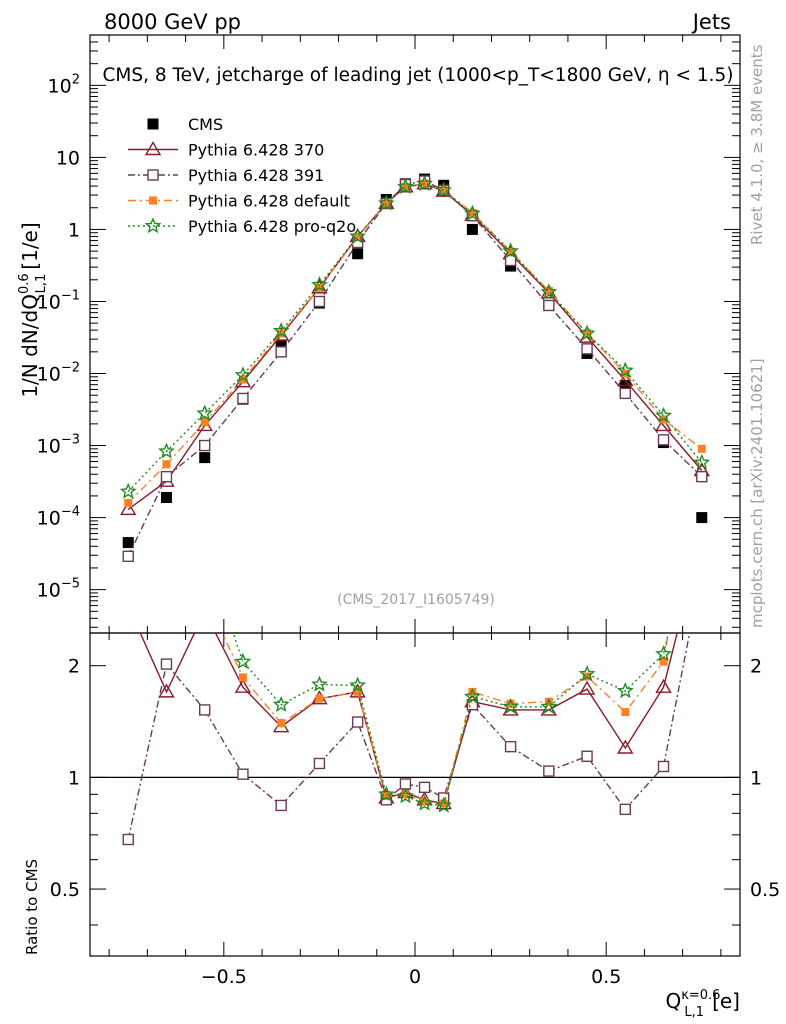 The width and height of the screenshot is (786, 1024). I want to click on ratio-line-p370, so click(408, 719).